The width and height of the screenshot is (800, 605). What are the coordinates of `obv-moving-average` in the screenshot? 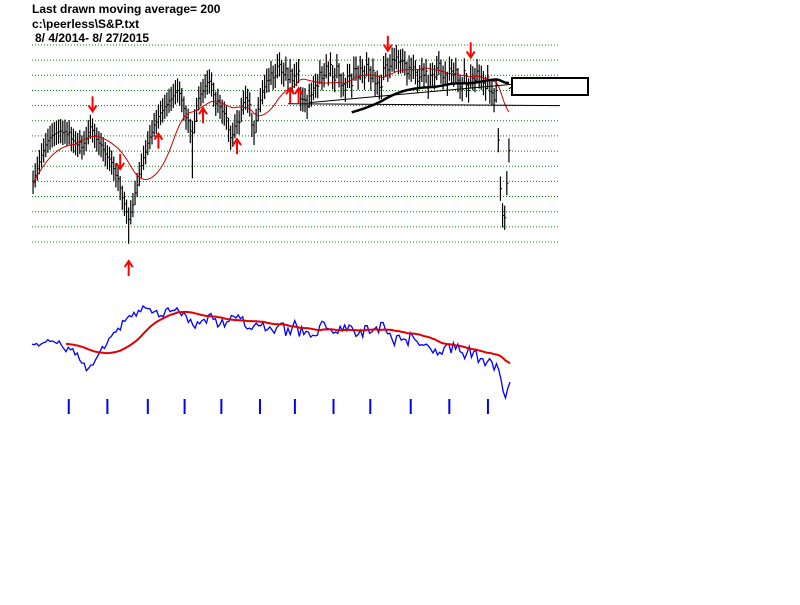 It's located at (288, 337).